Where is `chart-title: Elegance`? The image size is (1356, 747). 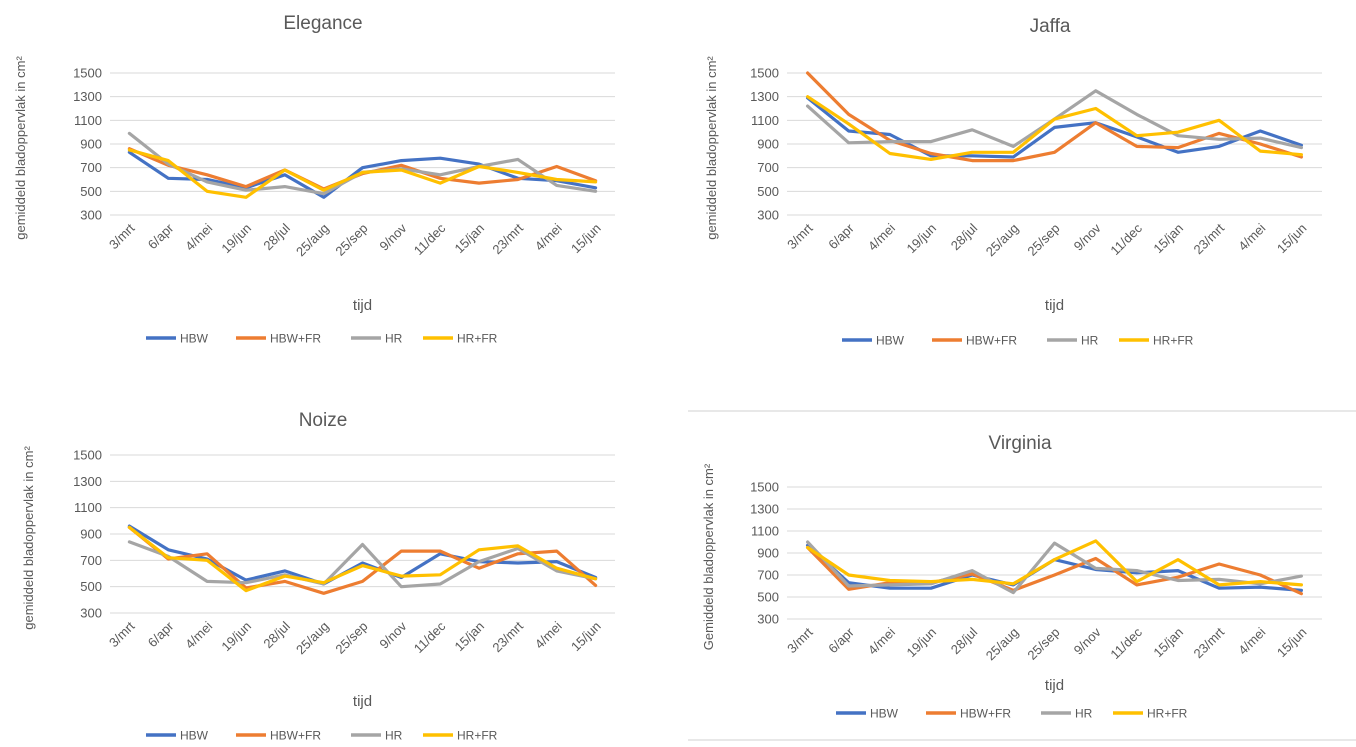 chart-title: Elegance is located at coordinates (322, 23).